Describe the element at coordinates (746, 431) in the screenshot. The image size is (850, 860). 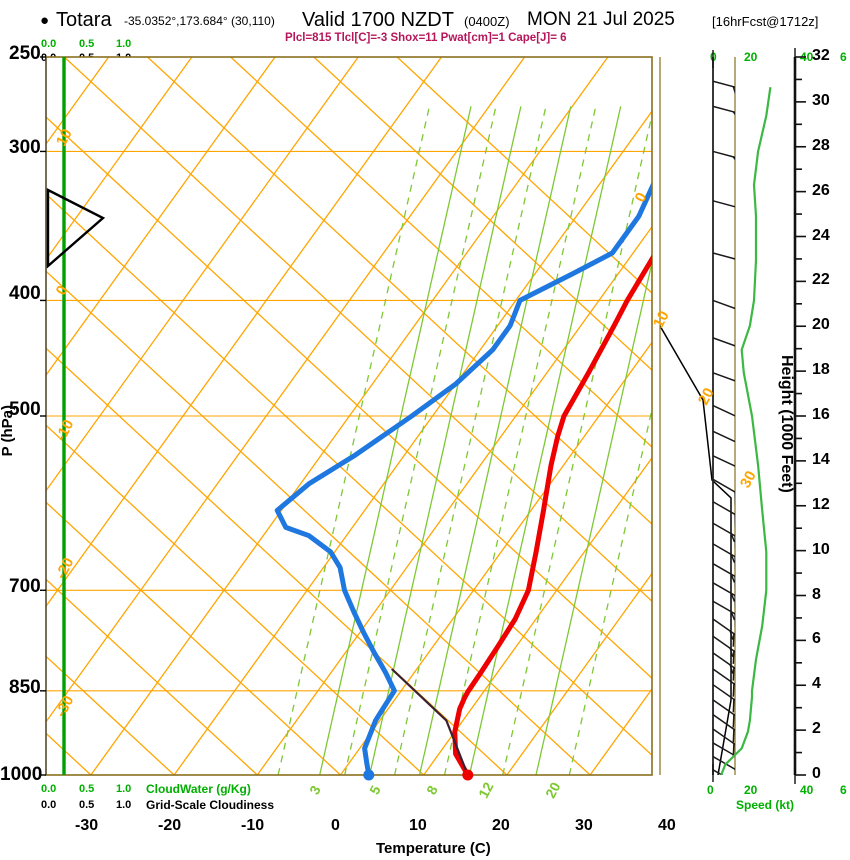
I see `wind-speed-curve` at that location.